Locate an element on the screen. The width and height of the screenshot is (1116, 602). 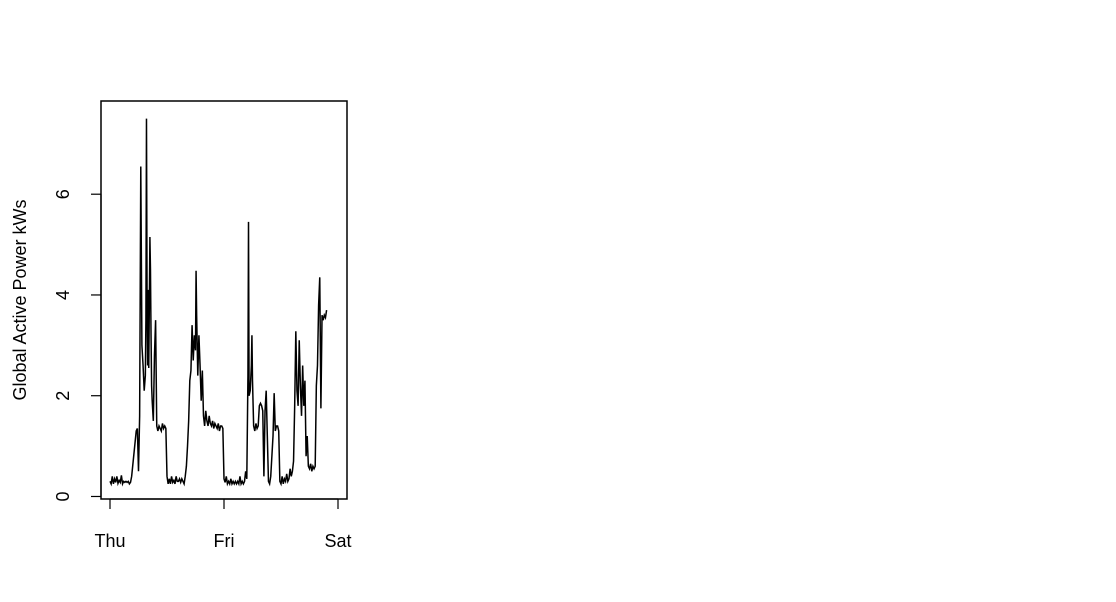
x-tick-label-sat: Sat is located at coordinates (337, 541).